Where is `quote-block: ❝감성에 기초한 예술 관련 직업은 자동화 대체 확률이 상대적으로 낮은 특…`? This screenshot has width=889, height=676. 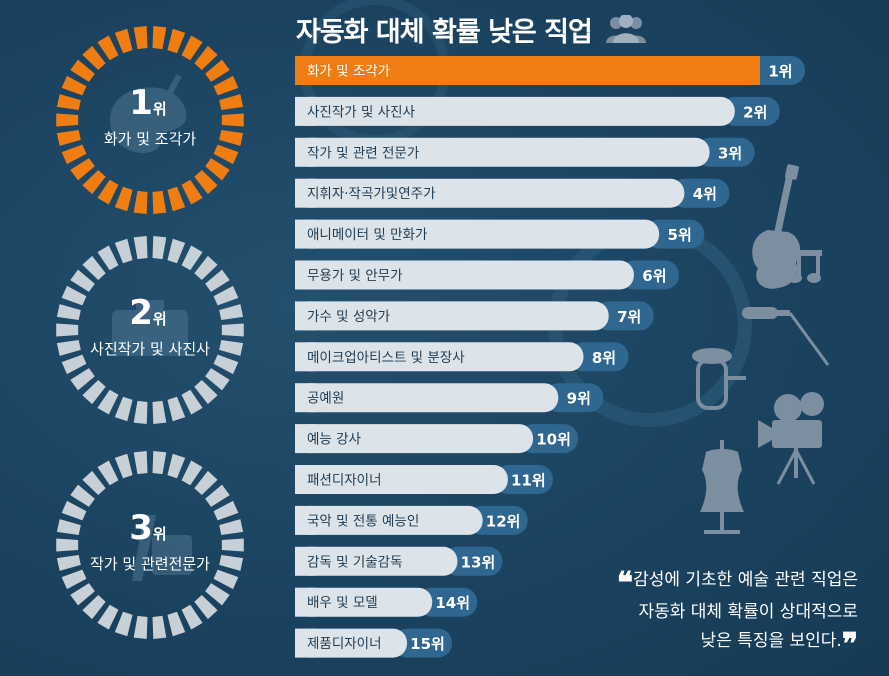 quote-block: ❝감성에 기초한 예술 관련 직업은 자동화 대체 확률이 상대적으로 낮은 특… is located at coordinates (708, 613).